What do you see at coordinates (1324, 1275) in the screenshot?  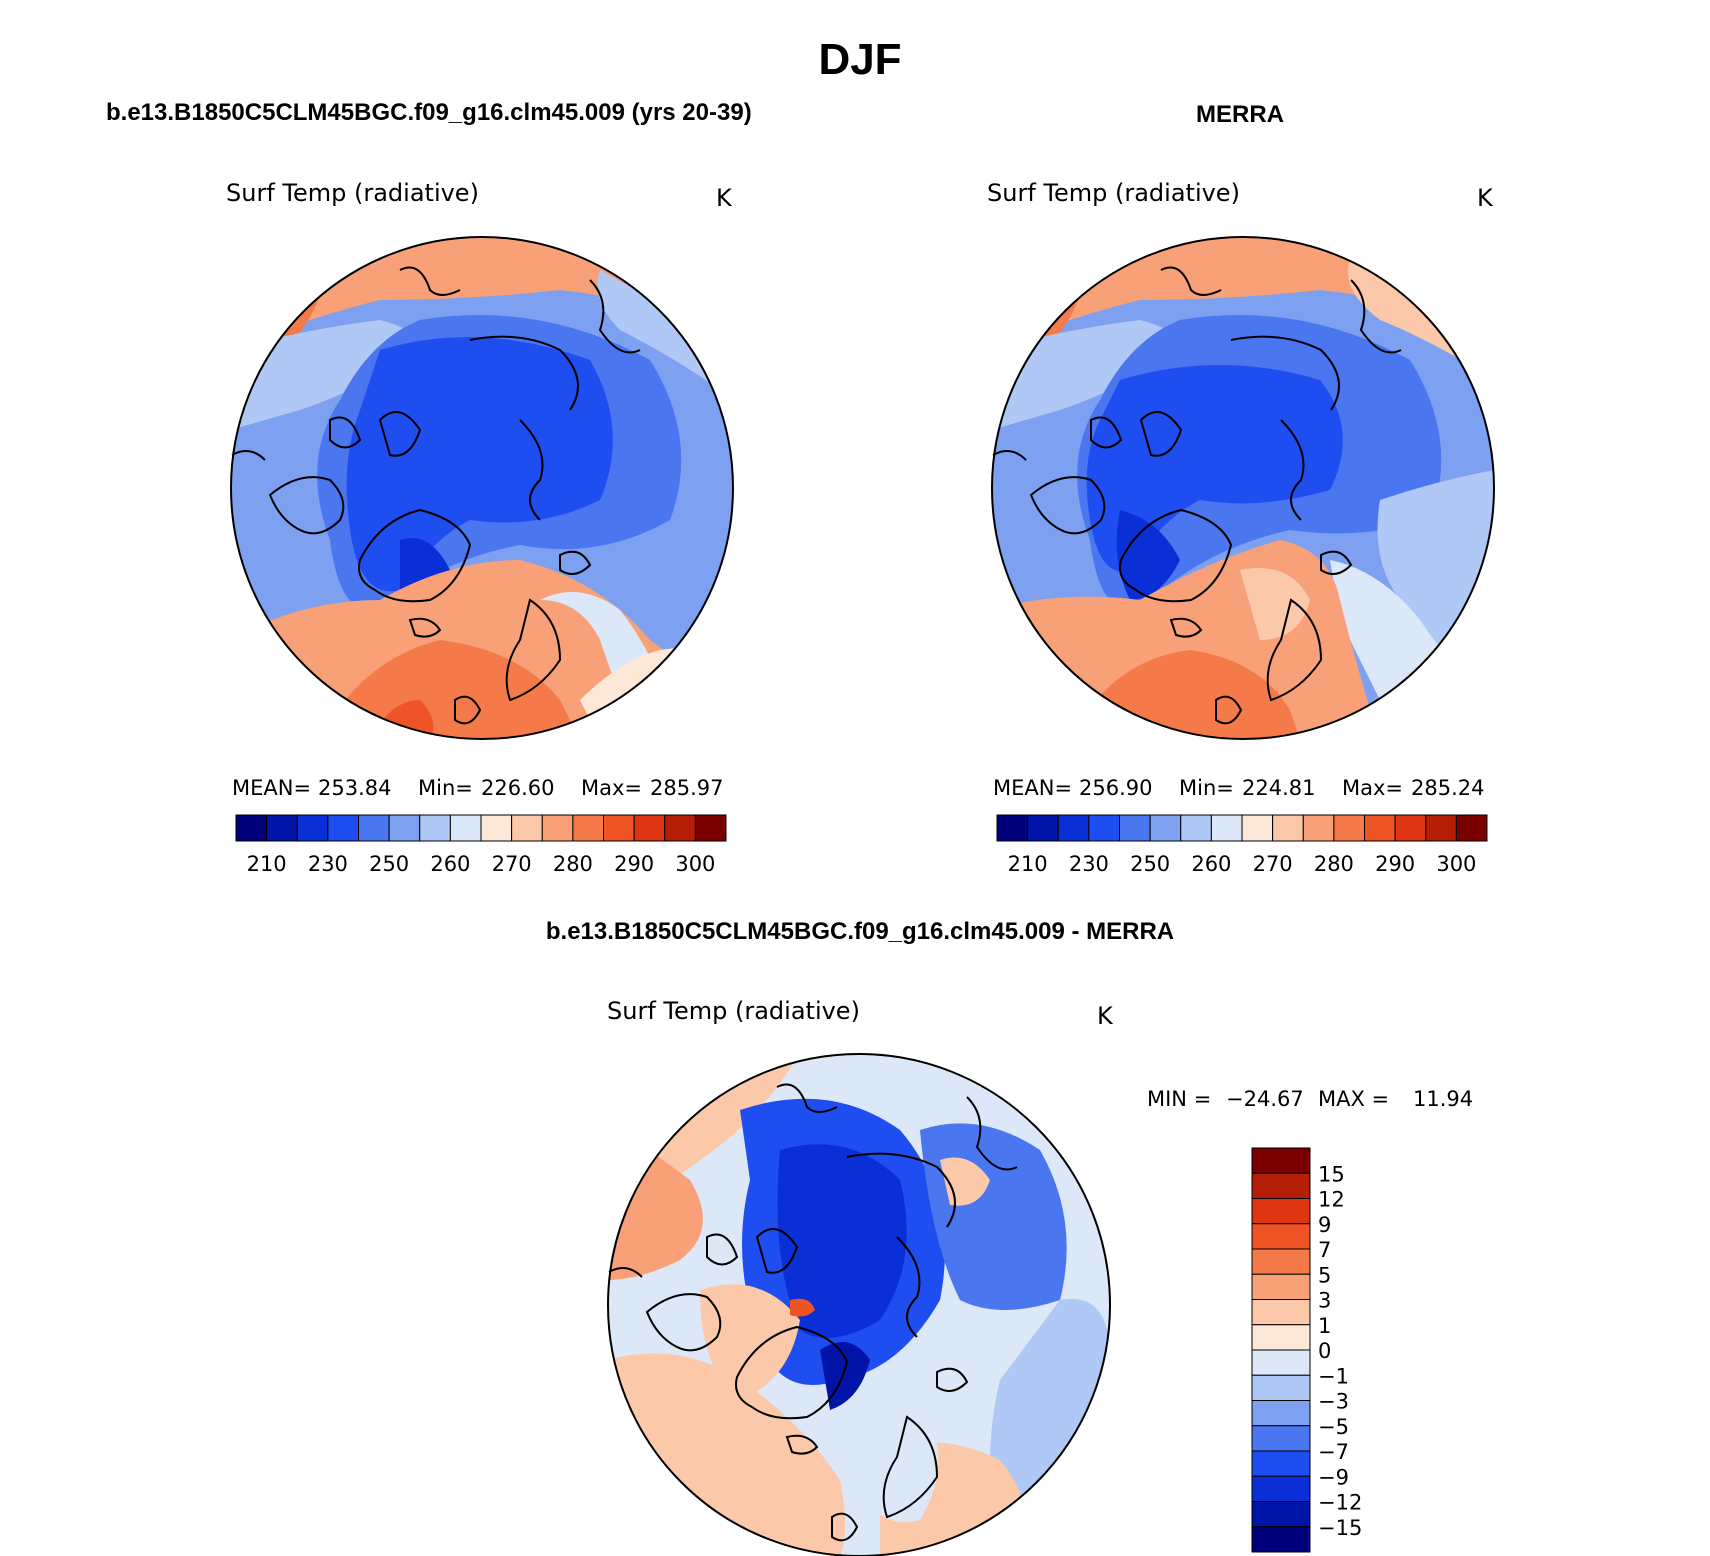 I see `colorbar-tick-label: 5` at bounding box center [1324, 1275].